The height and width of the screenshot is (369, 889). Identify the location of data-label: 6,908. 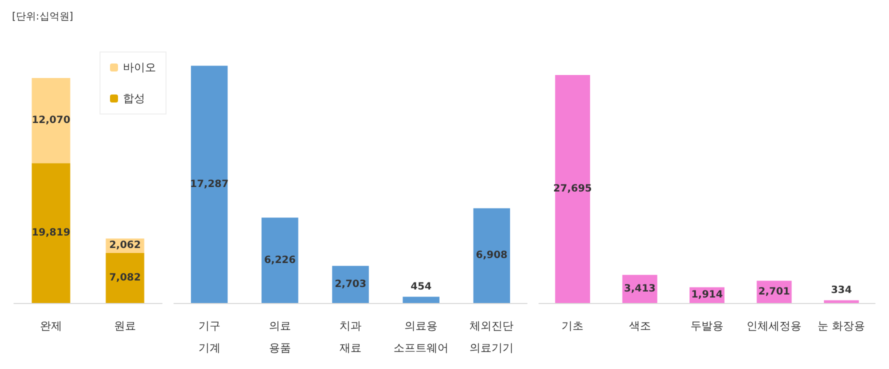
(492, 256).